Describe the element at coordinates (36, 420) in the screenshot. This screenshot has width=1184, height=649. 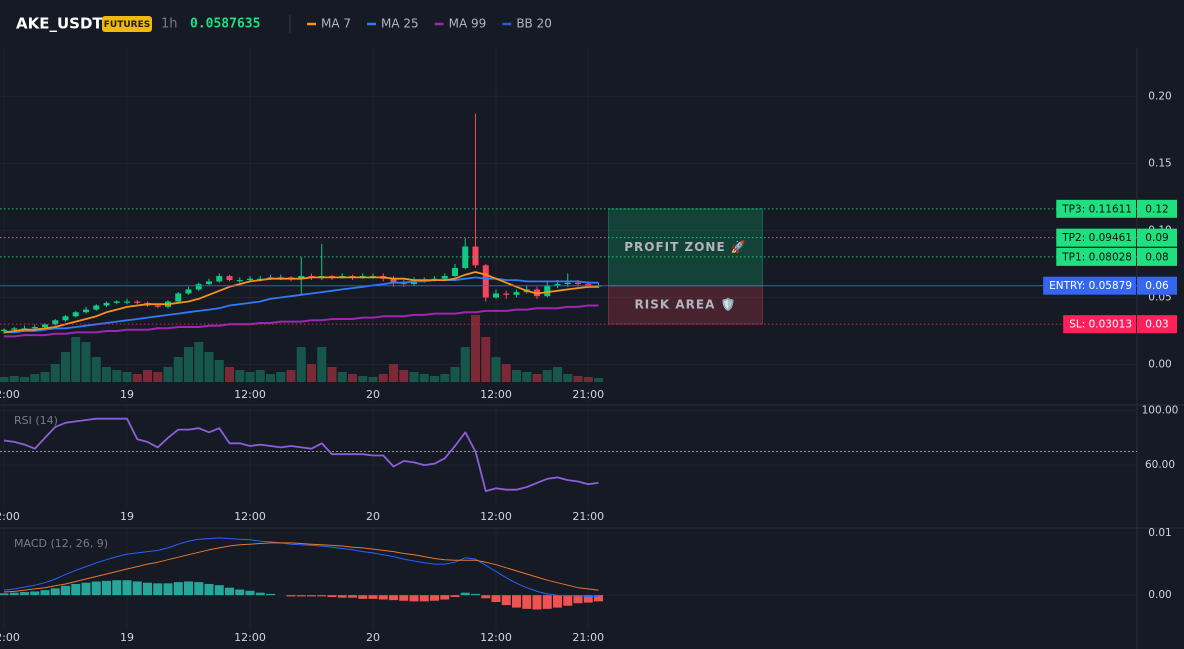
I see `pane-title: RSI (14)` at that location.